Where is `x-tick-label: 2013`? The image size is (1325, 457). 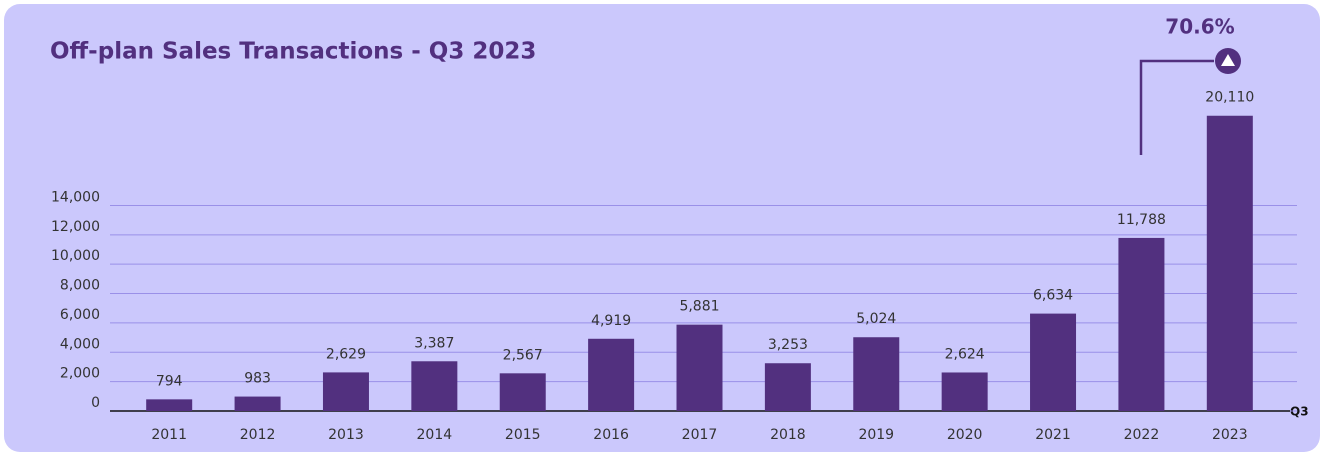 x-tick-label: 2013 is located at coordinates (346, 435).